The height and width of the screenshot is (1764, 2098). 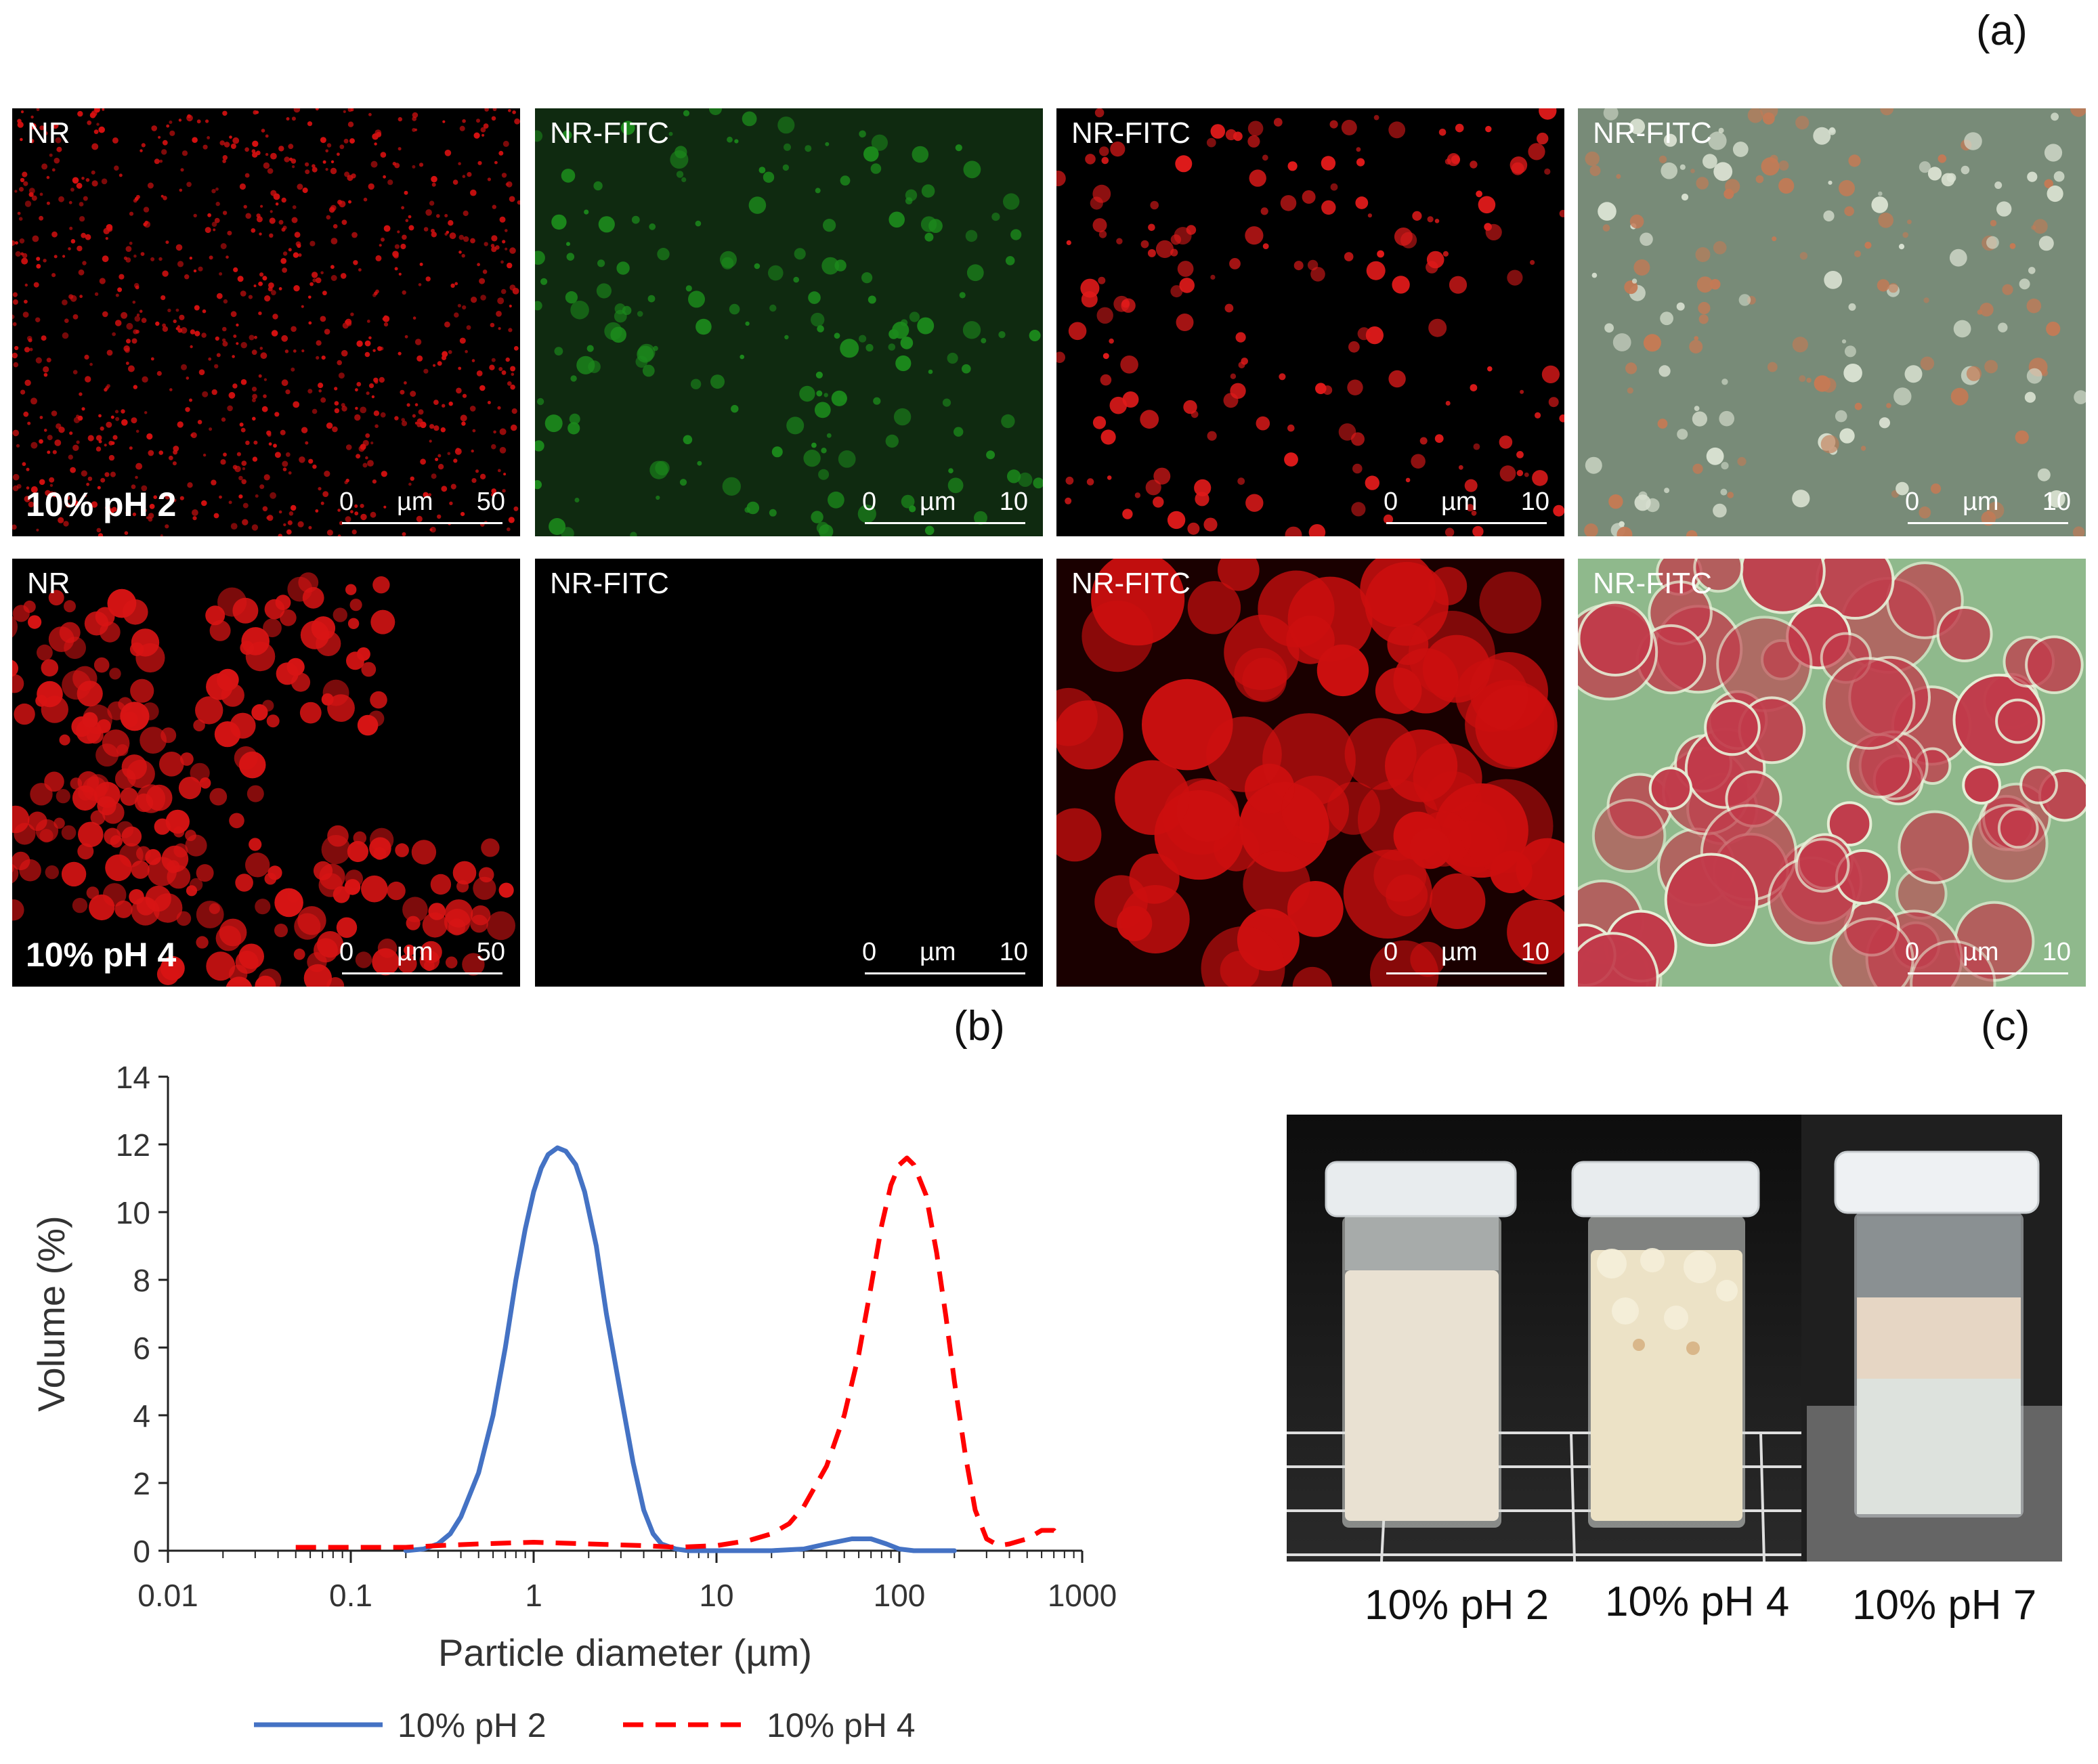 I want to click on series-line-ph4, so click(x=678, y=1352).